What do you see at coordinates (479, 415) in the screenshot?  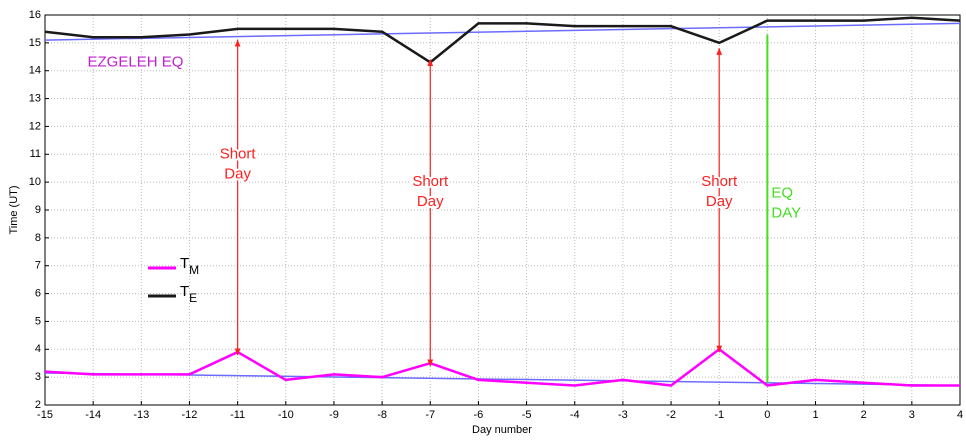 I see `x-tick-label: -6` at bounding box center [479, 415].